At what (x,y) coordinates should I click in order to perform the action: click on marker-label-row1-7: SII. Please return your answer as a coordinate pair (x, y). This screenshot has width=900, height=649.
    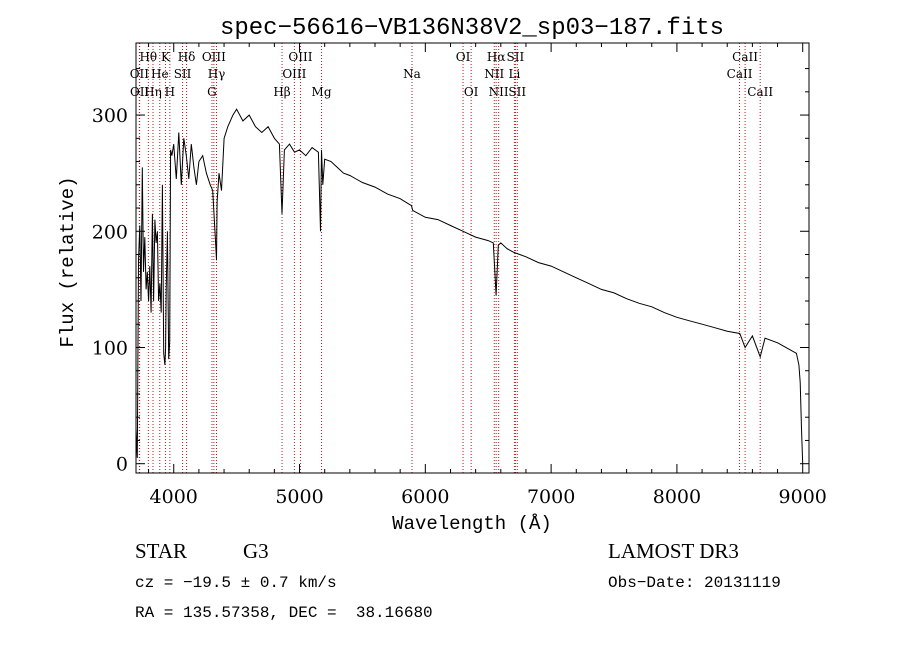
    Looking at the image, I should click on (516, 57).